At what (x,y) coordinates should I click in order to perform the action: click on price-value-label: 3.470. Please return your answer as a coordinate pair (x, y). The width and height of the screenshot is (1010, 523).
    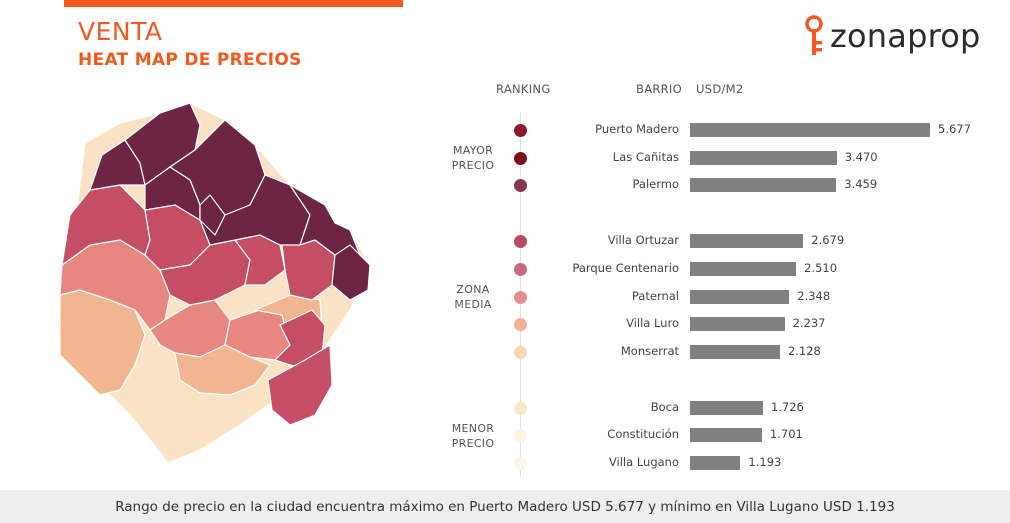
    Looking at the image, I should click on (861, 157).